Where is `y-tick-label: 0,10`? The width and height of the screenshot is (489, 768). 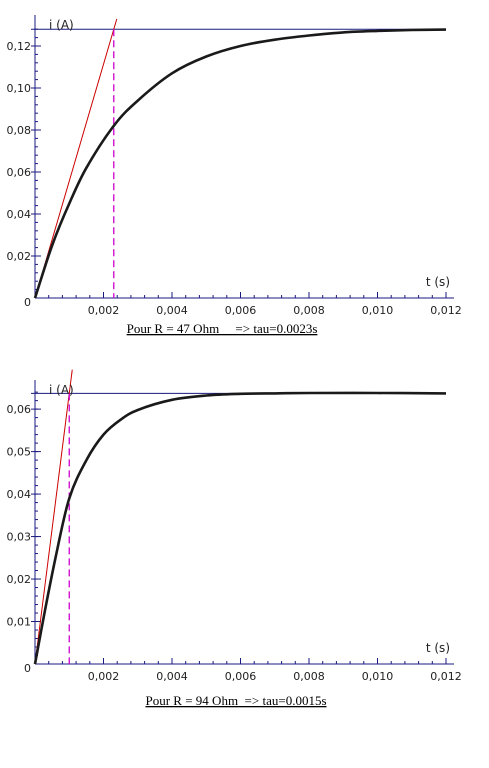 y-tick-label: 0,10 is located at coordinates (19, 88).